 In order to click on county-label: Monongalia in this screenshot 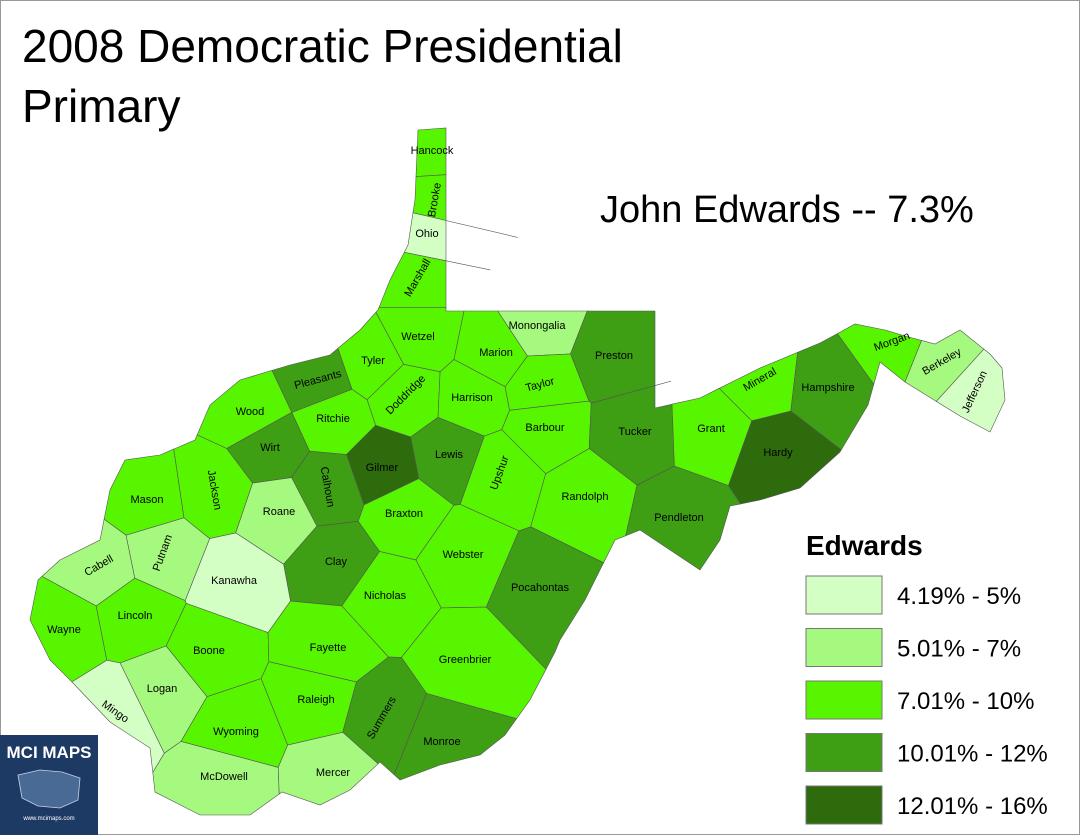, I will do `click(538, 326)`.